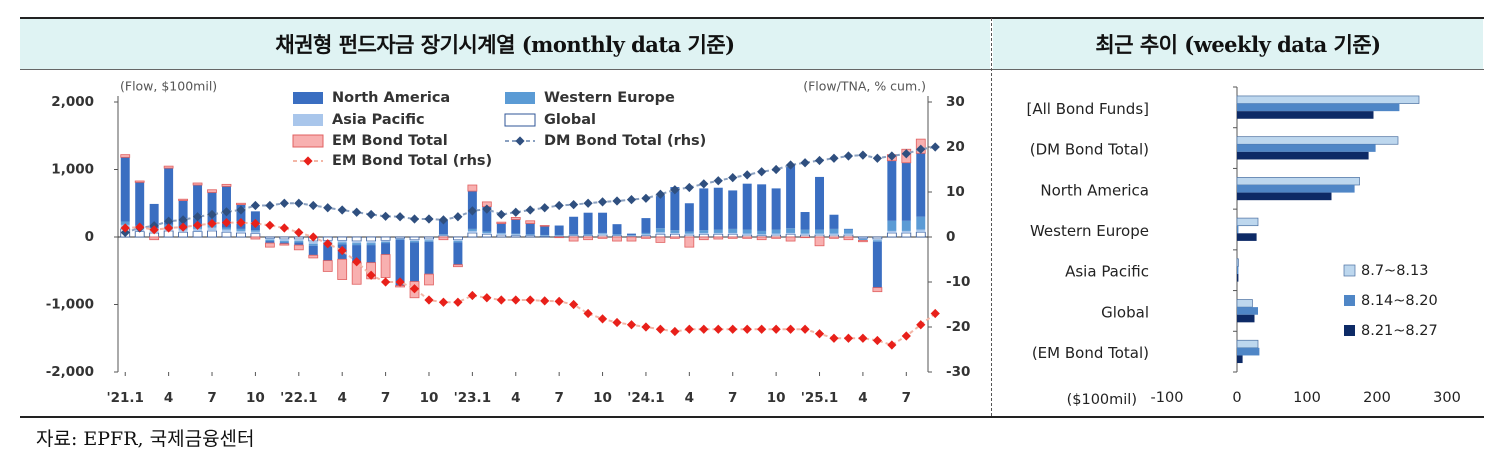  What do you see at coordinates (991, 217) in the screenshot?
I see `panel-divider` at bounding box center [991, 217].